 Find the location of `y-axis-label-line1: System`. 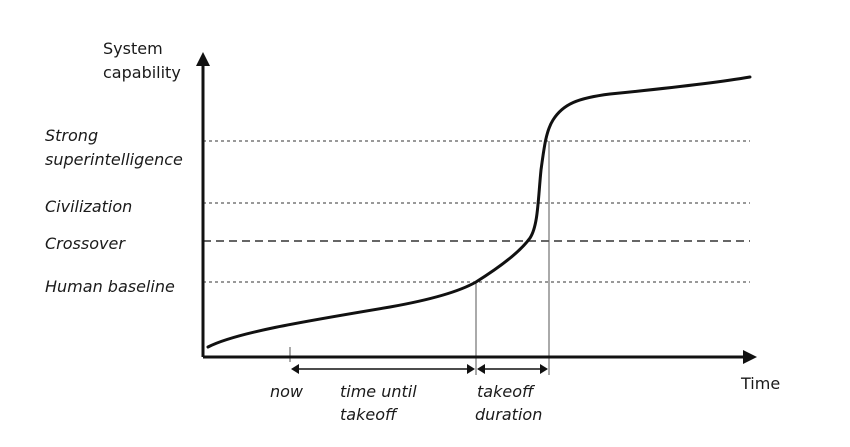

y-axis-label-line1: System is located at coordinates (133, 48).